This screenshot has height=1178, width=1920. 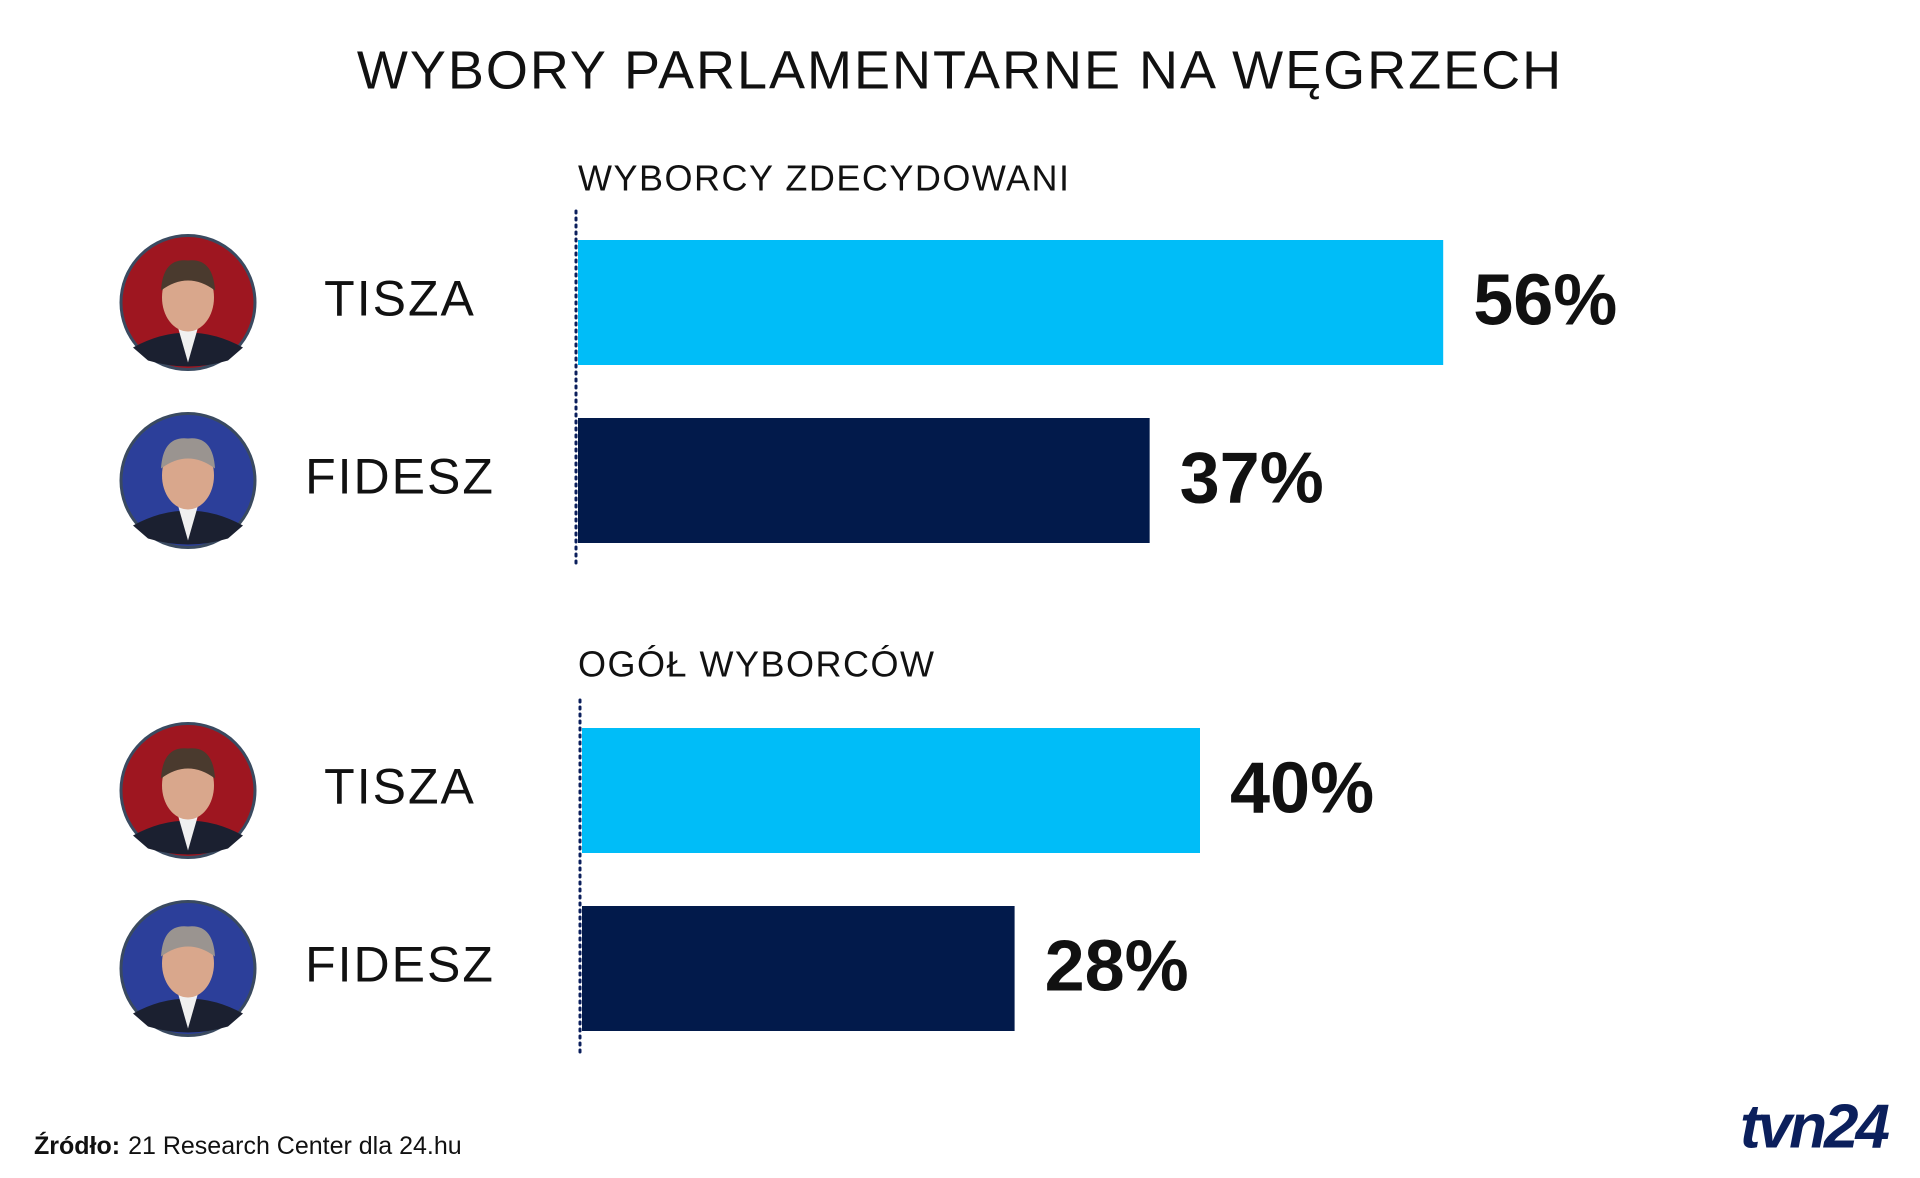 I want to click on source-text: 21 Research Center dla 24.hu, so click(x=295, y=1146).